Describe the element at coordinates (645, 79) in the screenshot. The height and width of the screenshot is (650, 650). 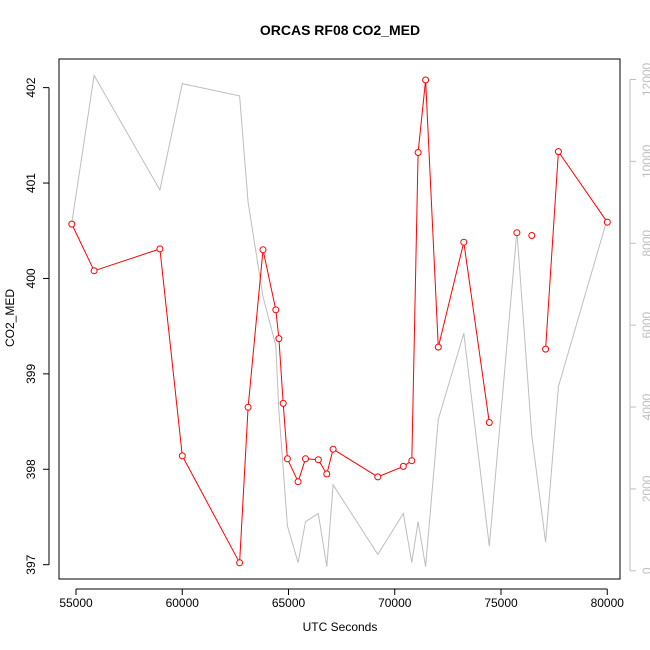
I see `y2-tick-label: 12000` at that location.